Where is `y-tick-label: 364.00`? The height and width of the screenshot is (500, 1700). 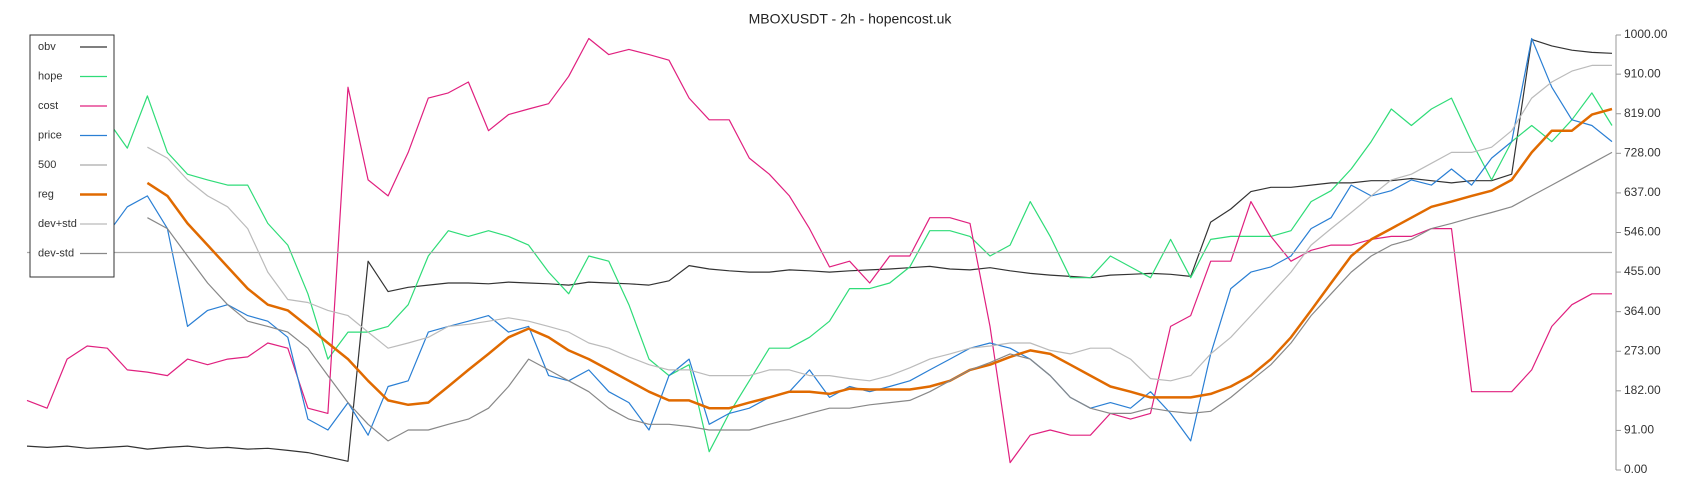 y-tick-label: 364.00 is located at coordinates (1642, 311).